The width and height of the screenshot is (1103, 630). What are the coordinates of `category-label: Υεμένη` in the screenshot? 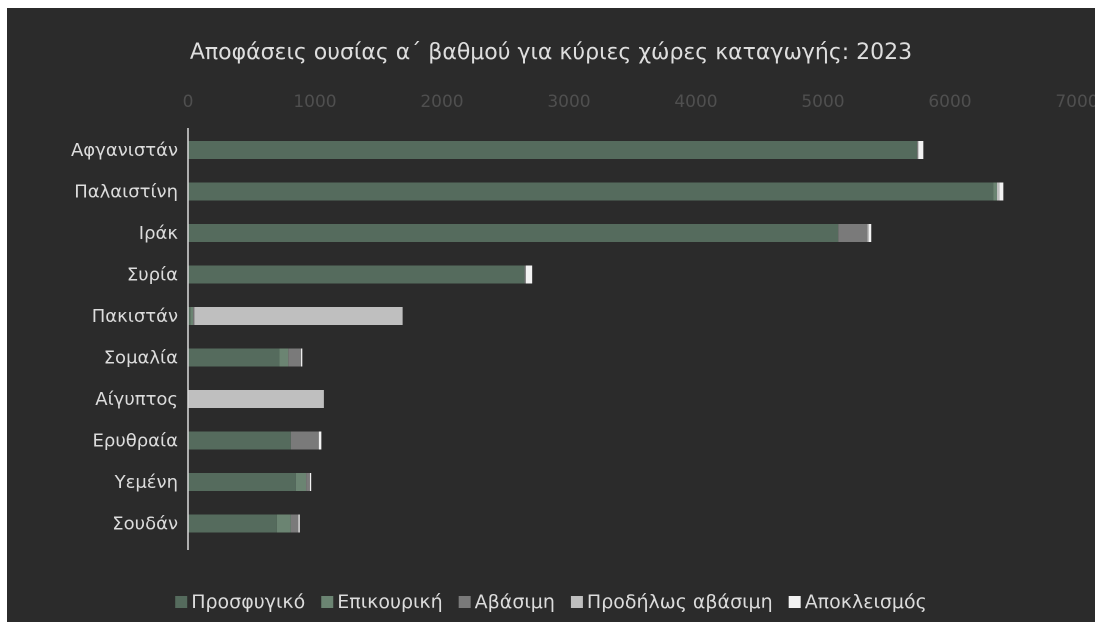 It's located at (146, 482).